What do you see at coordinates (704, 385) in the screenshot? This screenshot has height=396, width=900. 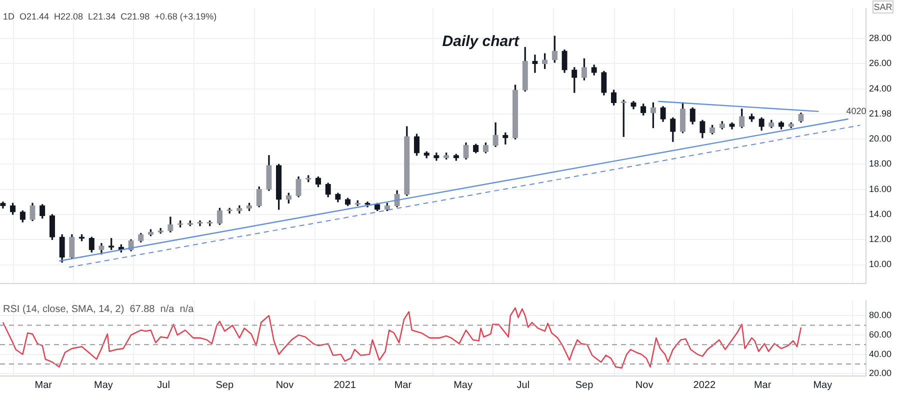 I see `x-tick-label: 2022` at bounding box center [704, 385].